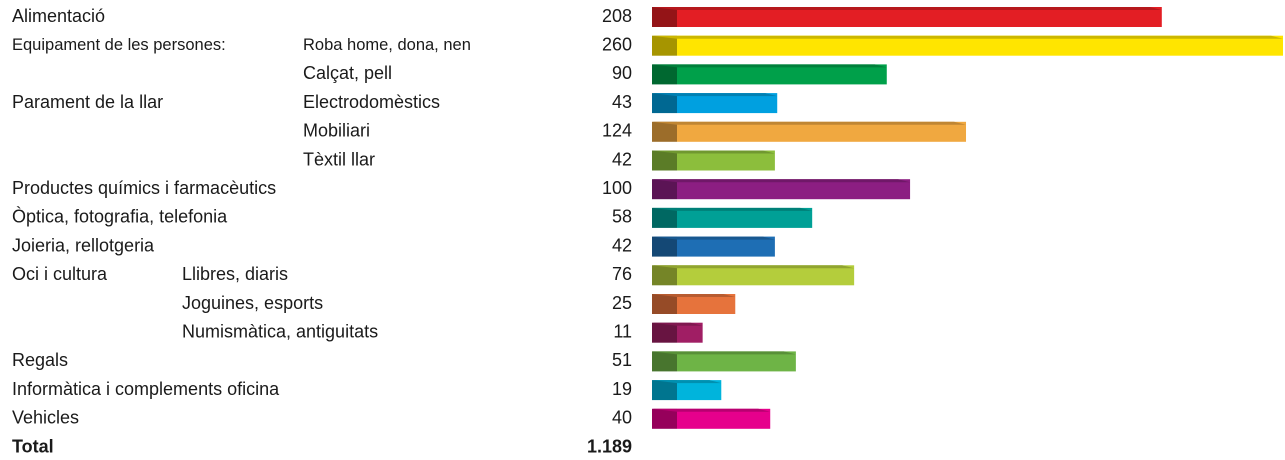  Describe the element at coordinates (235, 274) in the screenshot. I see `category-label: Llibres, diaris` at that location.